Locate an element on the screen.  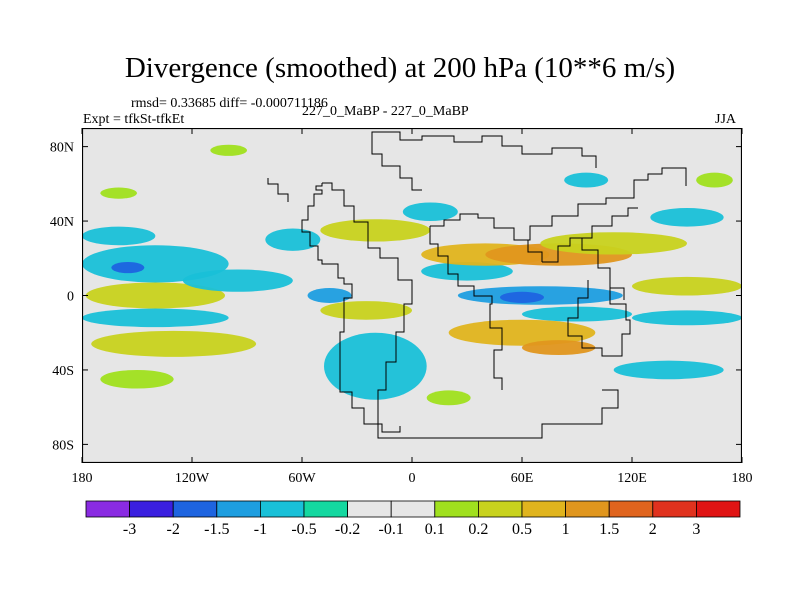
region-indian-blue-core is located at coordinates (522, 297).